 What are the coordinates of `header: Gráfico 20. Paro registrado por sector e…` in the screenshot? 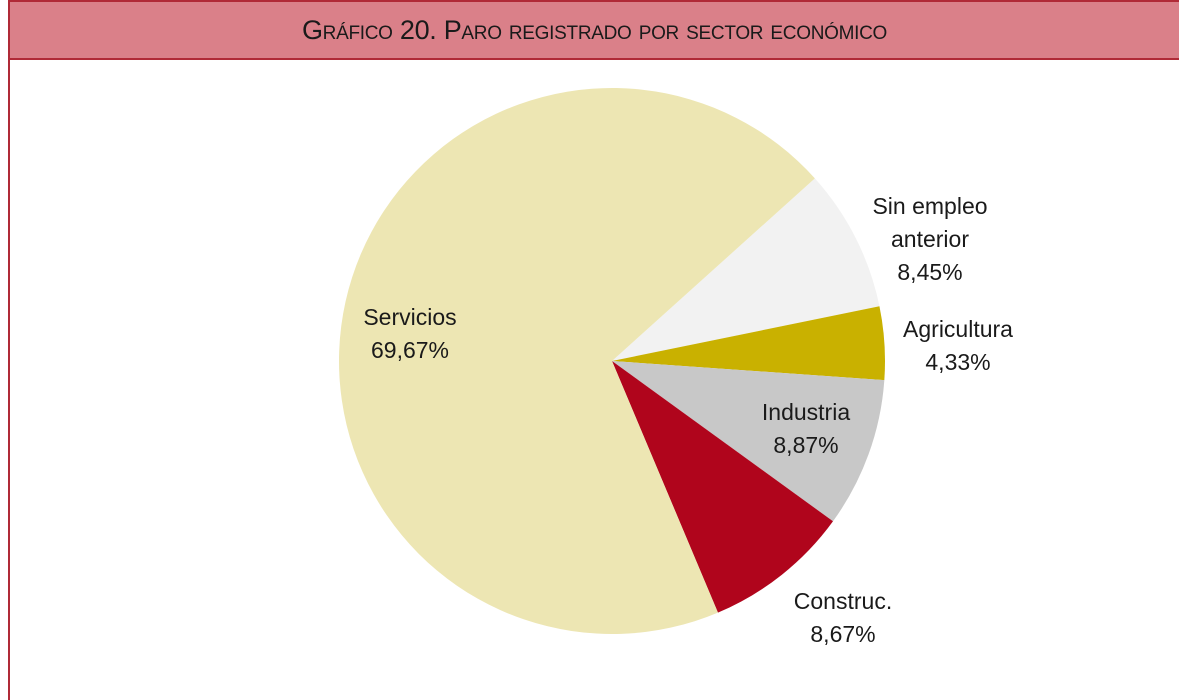 It's located at (594, 31).